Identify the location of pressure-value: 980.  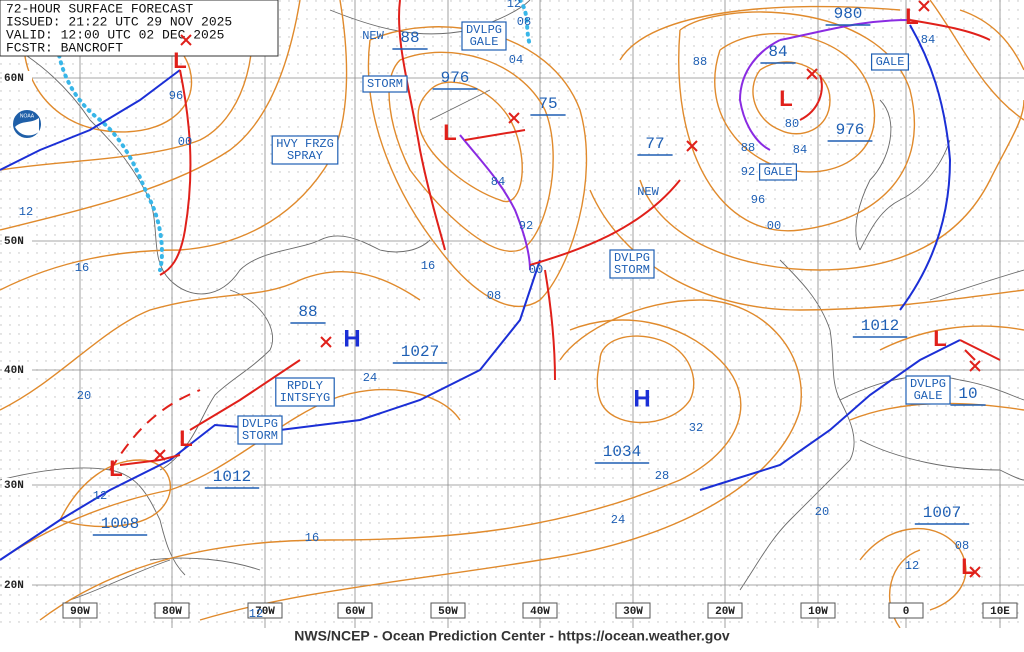
(848, 14).